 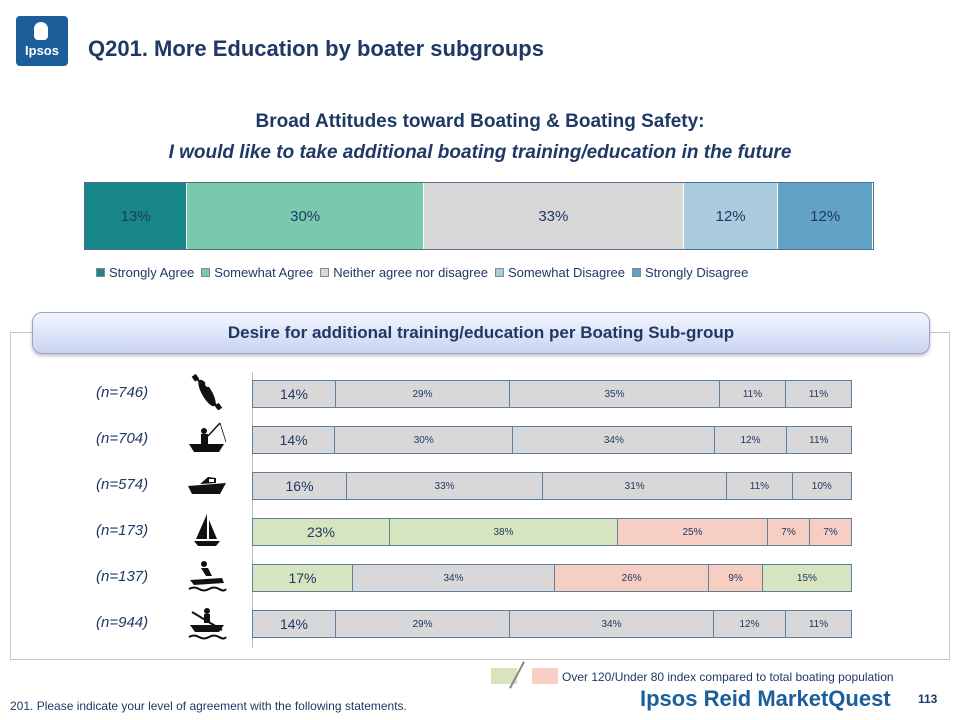 I want to click on page-title: Q201. More Education by boater subgroups, so click(x=316, y=48).